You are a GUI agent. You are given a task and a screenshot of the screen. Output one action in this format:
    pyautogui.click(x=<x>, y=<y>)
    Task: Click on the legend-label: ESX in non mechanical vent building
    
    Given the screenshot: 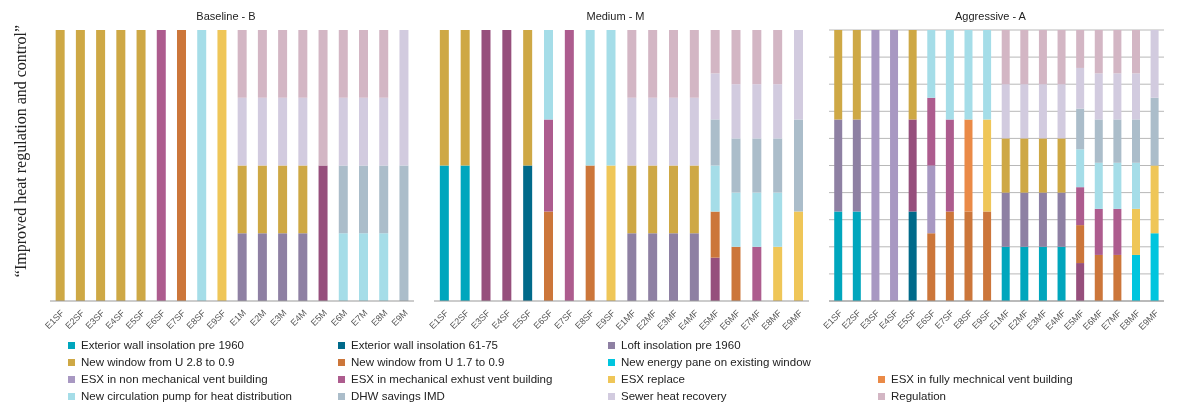 What is the action you would take?
    pyautogui.click(x=174, y=379)
    